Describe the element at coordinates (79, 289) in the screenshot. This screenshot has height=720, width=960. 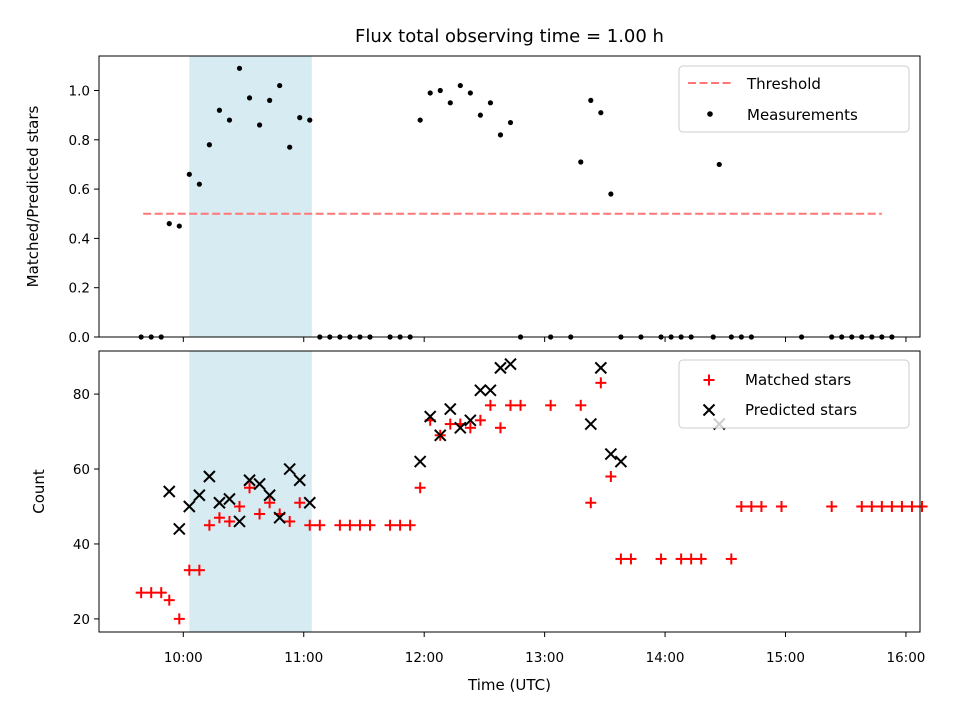
I see `y-tick-label: 0.2` at that location.